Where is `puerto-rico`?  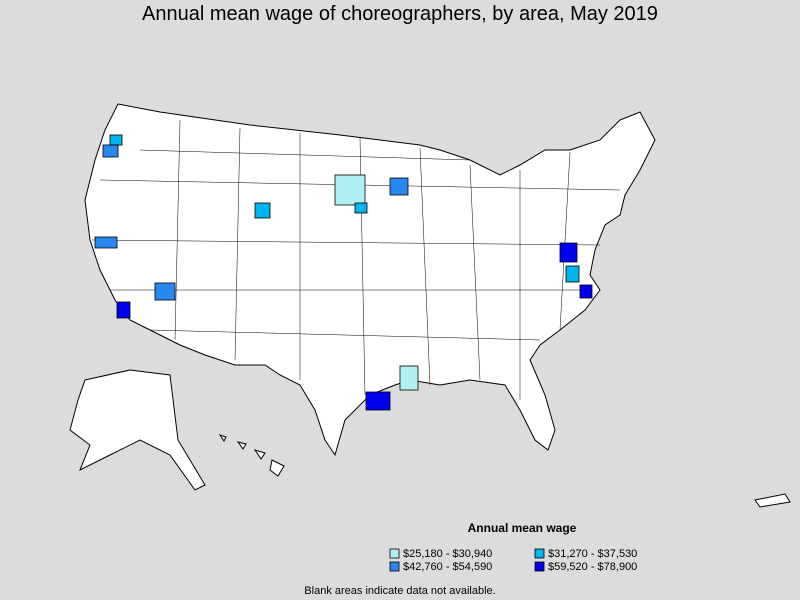
puerto-rico is located at coordinates (772, 500).